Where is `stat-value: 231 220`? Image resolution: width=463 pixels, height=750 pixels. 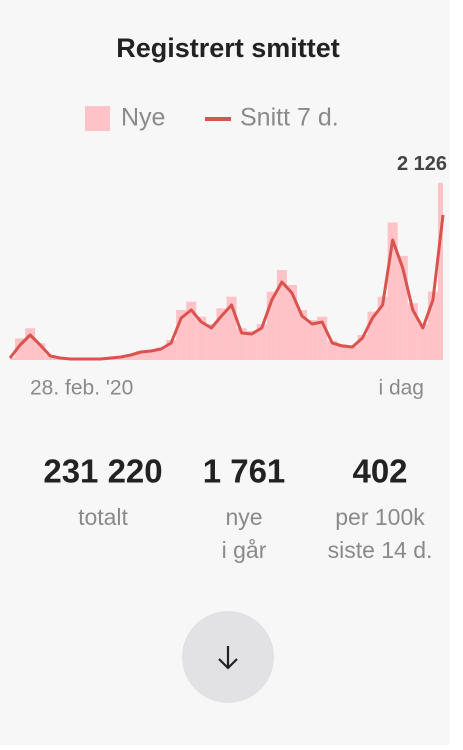
stat-value: 231 220 is located at coordinates (102, 471).